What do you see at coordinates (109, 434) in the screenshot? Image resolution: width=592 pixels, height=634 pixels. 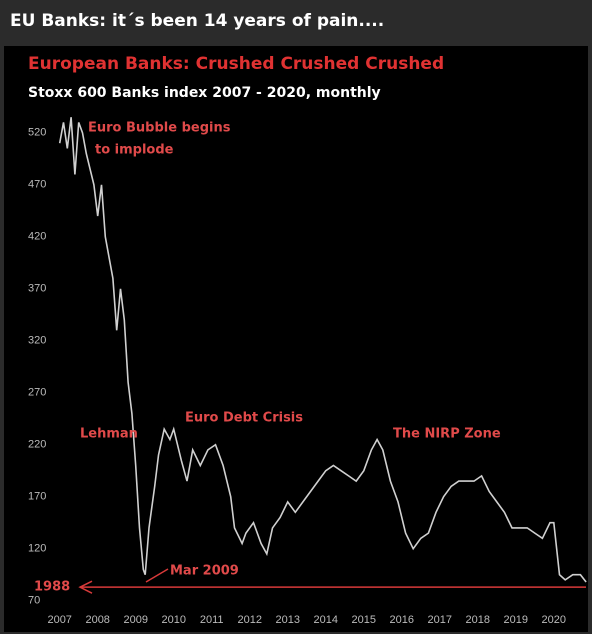 I see `annotation: Lehman` at bounding box center [109, 434].